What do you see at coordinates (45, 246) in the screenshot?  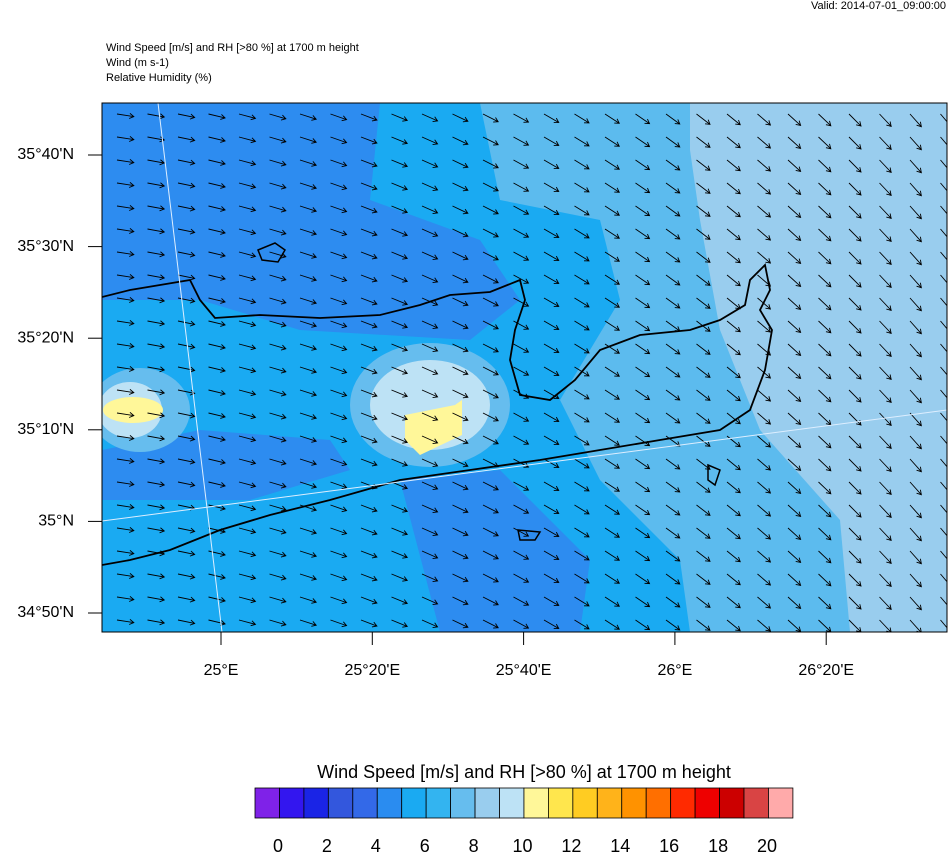 I see `lat-label: 35°30'N` at bounding box center [45, 246].